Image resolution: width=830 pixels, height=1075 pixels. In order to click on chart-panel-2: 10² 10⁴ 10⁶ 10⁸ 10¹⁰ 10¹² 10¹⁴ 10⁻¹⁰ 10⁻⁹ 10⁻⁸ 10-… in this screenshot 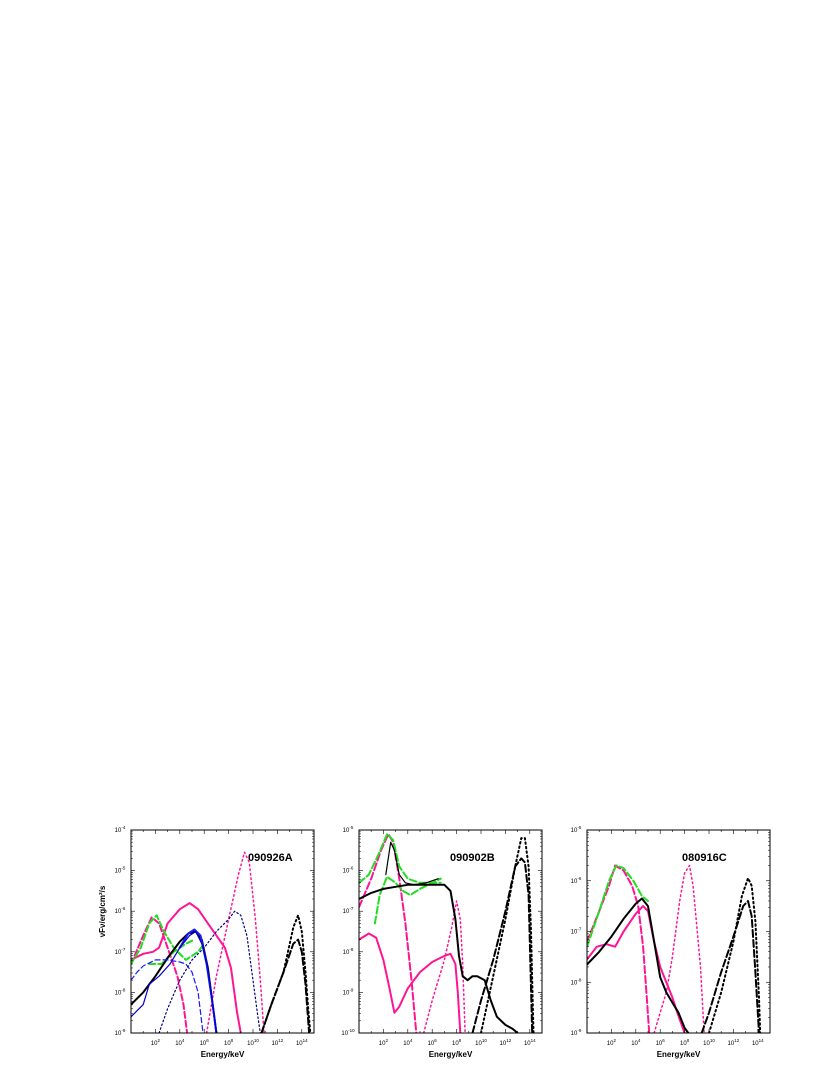, I will do `click(442, 942)`.